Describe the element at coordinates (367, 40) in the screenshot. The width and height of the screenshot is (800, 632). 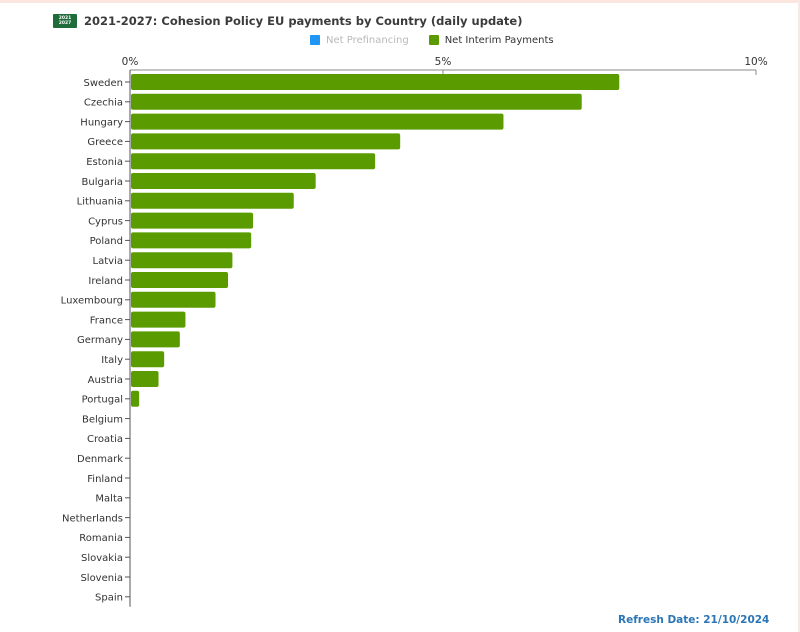
I see `legend-label-net-prefinancing: Net Prefinancing` at that location.